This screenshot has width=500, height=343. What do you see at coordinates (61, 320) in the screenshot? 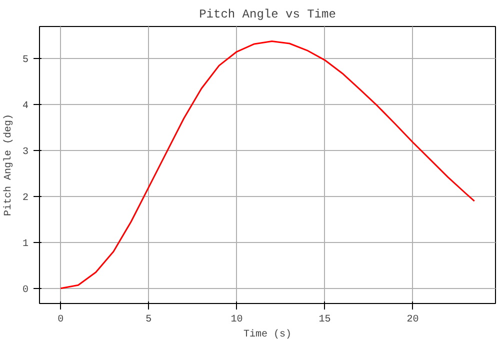
I see `x-tick-label: 0` at bounding box center [61, 320].